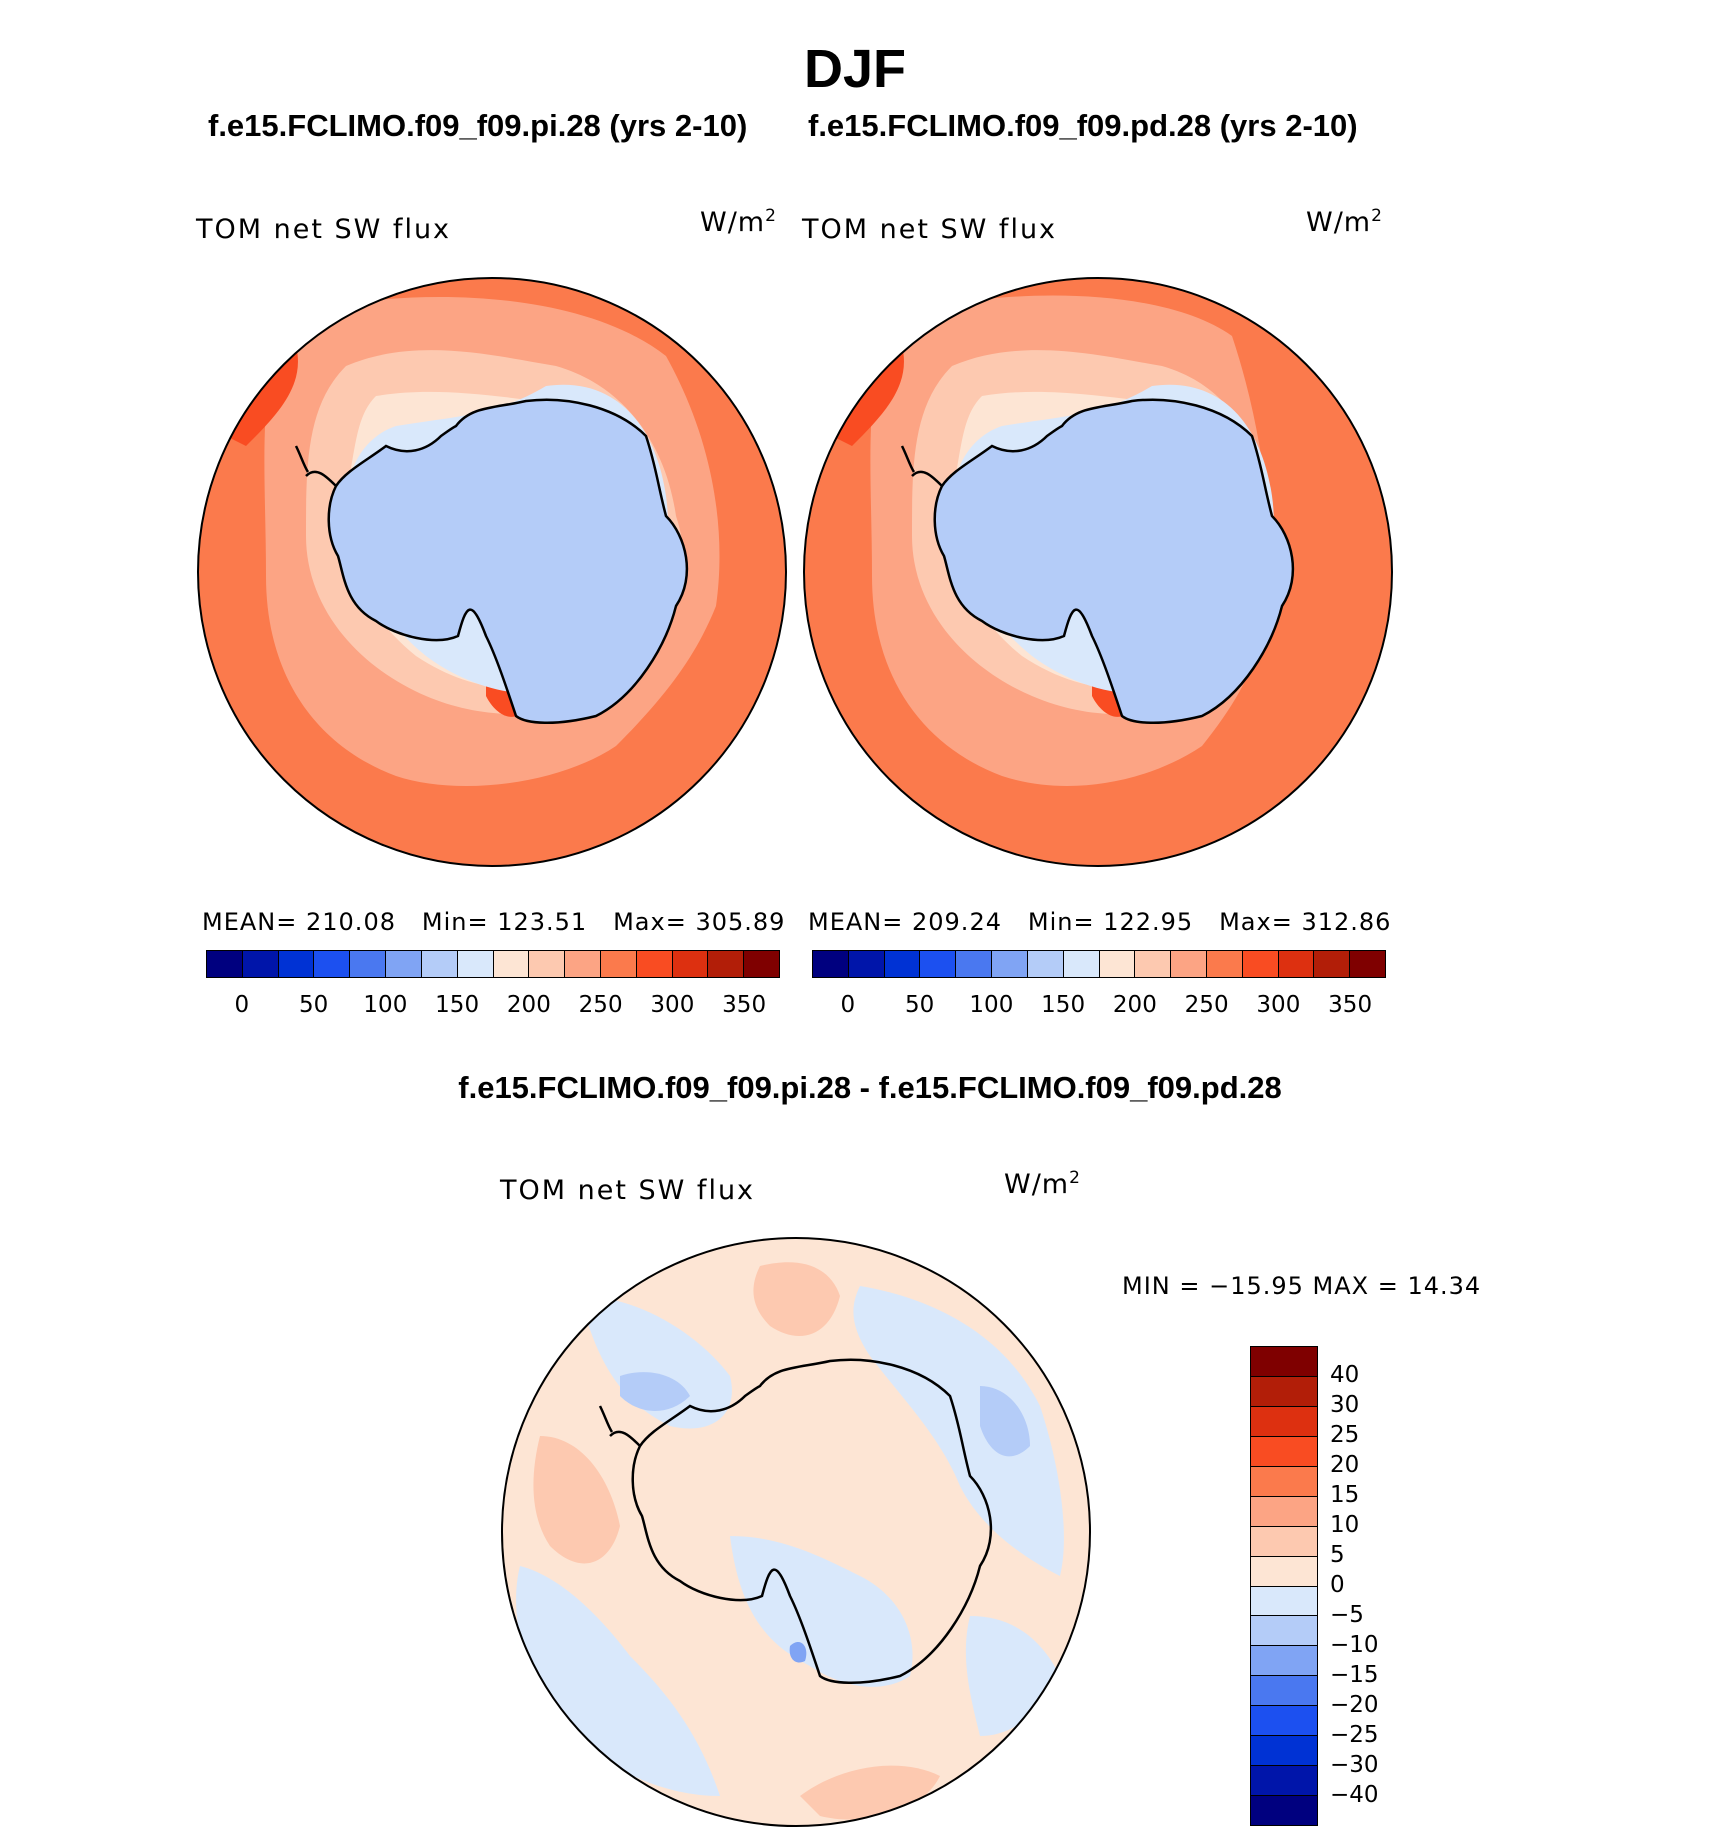 Image resolution: width=1710 pixels, height=1840 pixels. Describe the element at coordinates (1354, 1795) in the screenshot. I see `colorbar-tick-label: −40` at that location.